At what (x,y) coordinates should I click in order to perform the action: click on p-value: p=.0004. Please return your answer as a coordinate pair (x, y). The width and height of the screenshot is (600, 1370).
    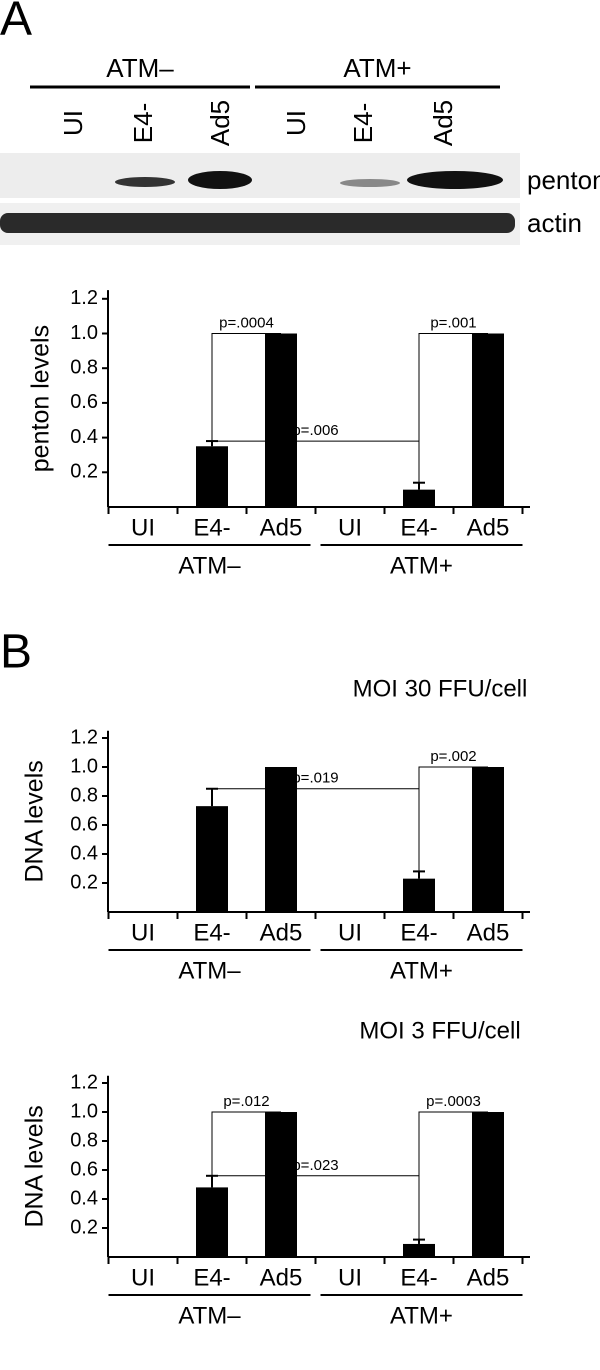
    Looking at the image, I should click on (246, 322).